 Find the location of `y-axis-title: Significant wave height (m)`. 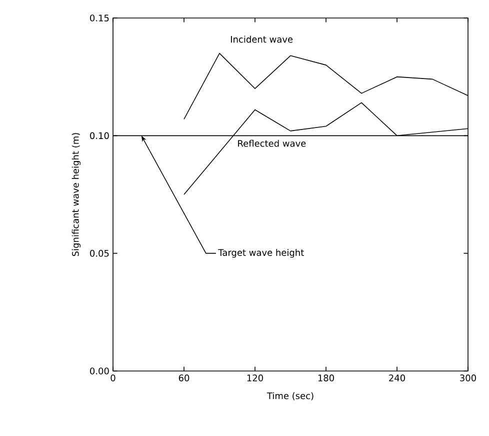

y-axis-title: Significant wave height (m) is located at coordinates (76, 194).